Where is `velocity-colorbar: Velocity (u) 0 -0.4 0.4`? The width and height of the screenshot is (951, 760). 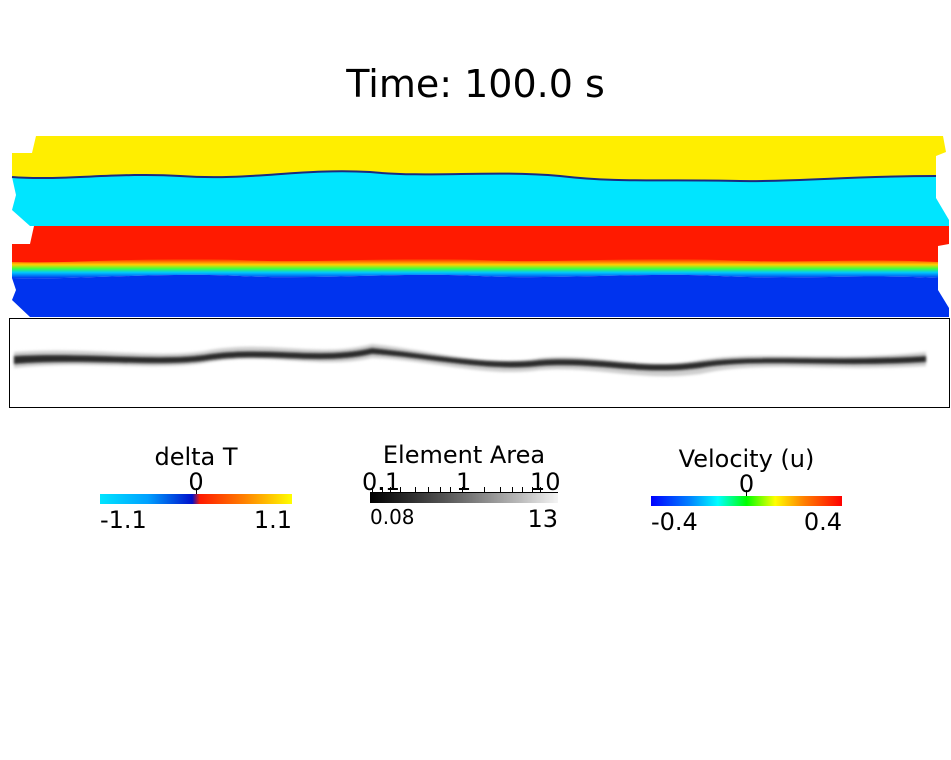 velocity-colorbar: Velocity (u) 0 -0.4 0.4 is located at coordinates (746, 490).